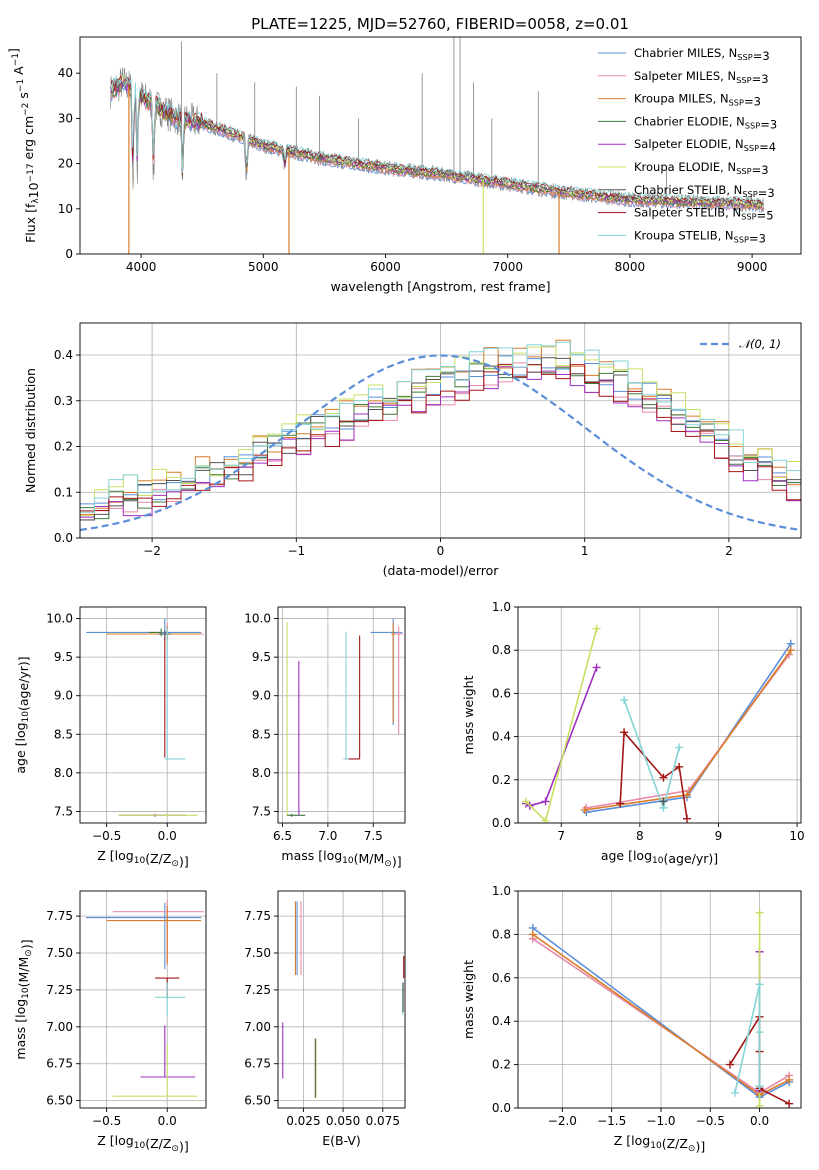 This screenshot has height=1170, width=819. Describe the element at coordinates (261, 734) in the screenshot. I see `y-tick-label: 8.5` at that location.